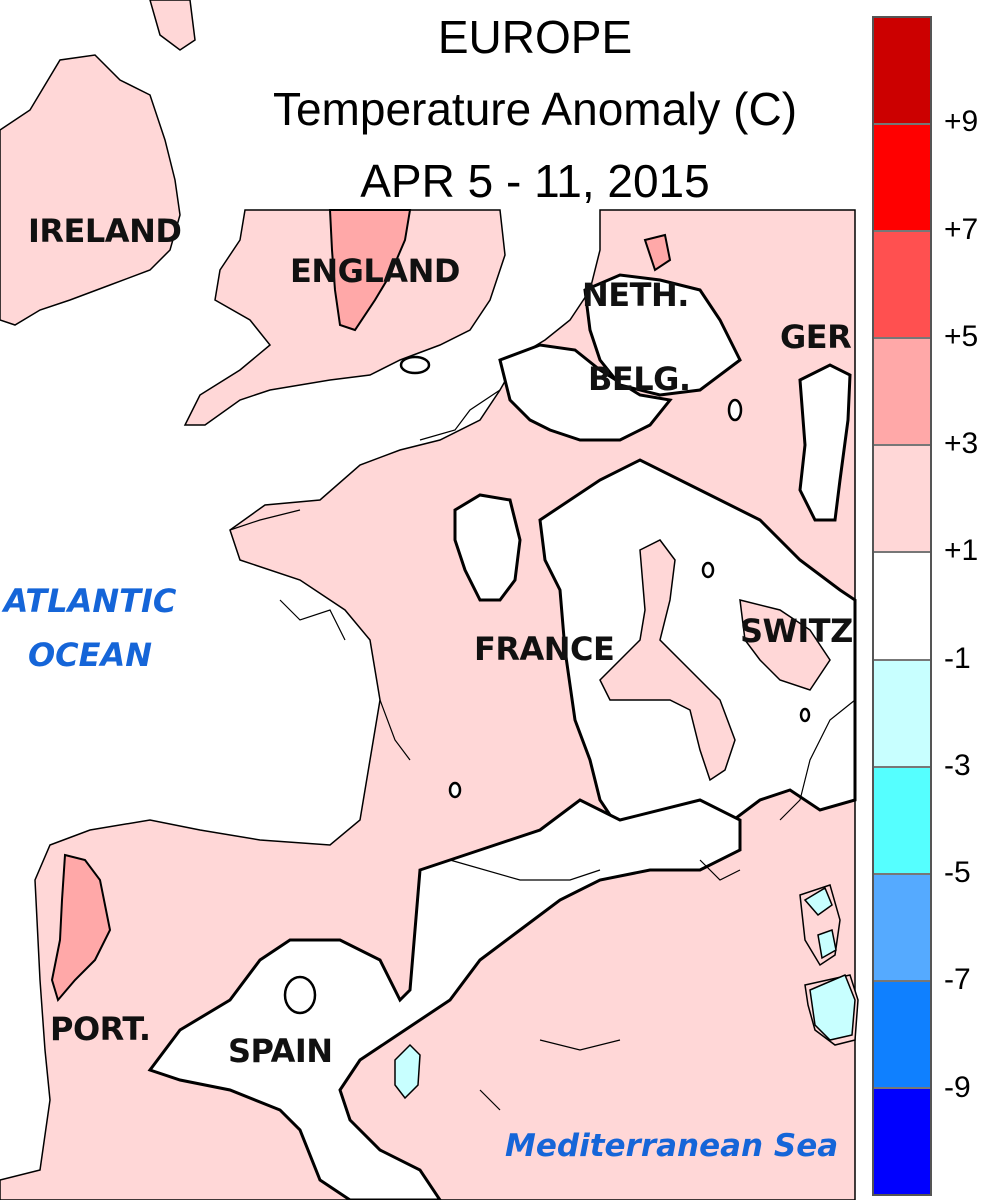  What do you see at coordinates (544, 649) in the screenshot?
I see `label-france: FRANCE` at bounding box center [544, 649].